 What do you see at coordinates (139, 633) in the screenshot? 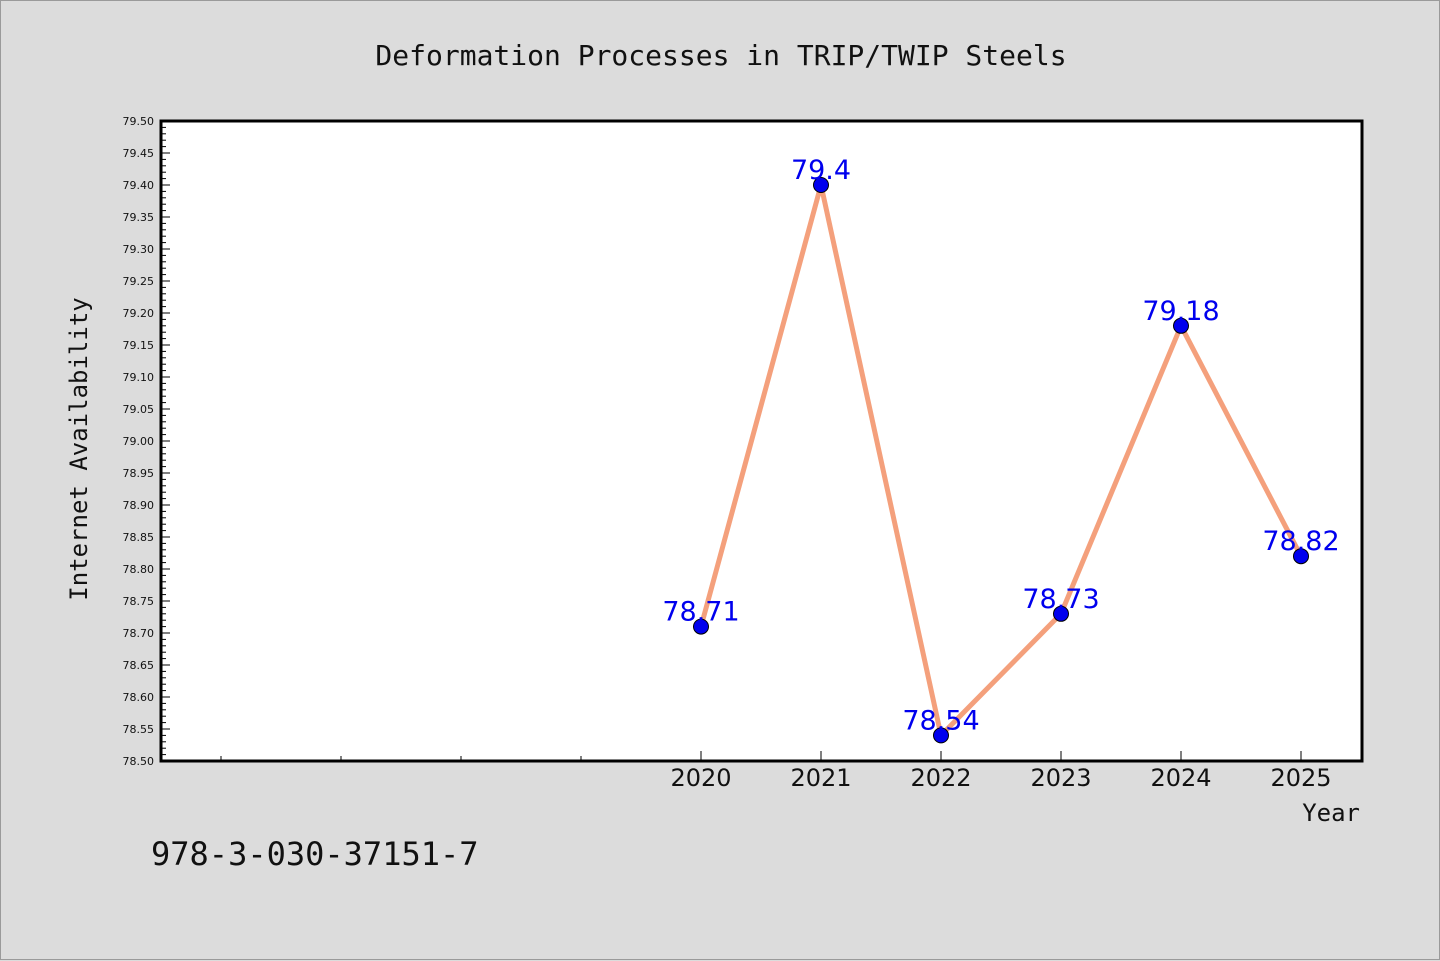
I see `y-tick-label: 78.70` at bounding box center [139, 633].